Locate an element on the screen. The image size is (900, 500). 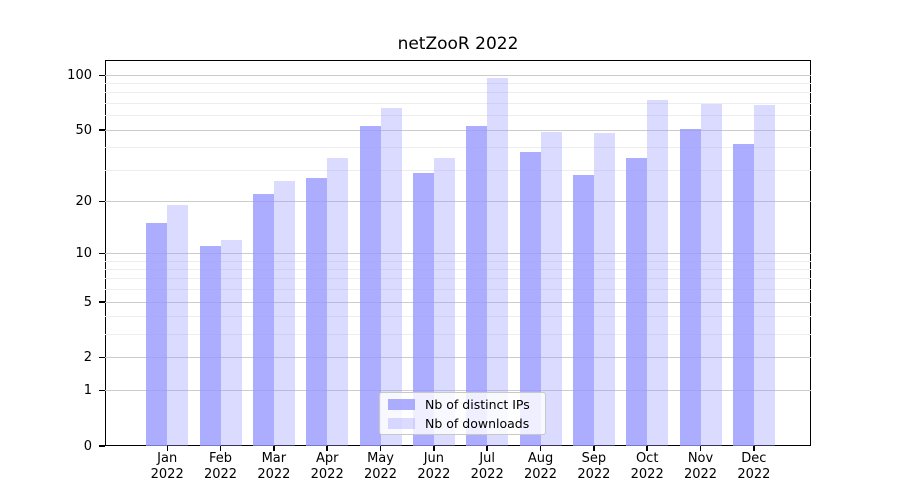
x-tick-label: Oct 2022 is located at coordinates (647, 467).